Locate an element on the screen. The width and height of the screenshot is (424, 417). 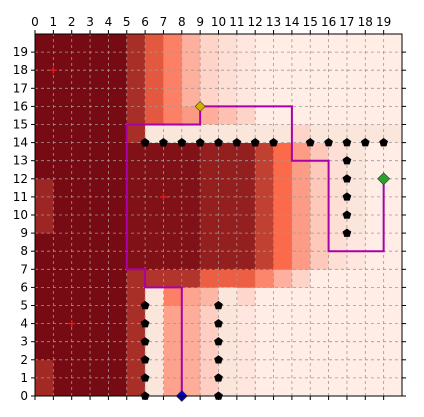
x-tick-label: 7 is located at coordinates (164, 22).